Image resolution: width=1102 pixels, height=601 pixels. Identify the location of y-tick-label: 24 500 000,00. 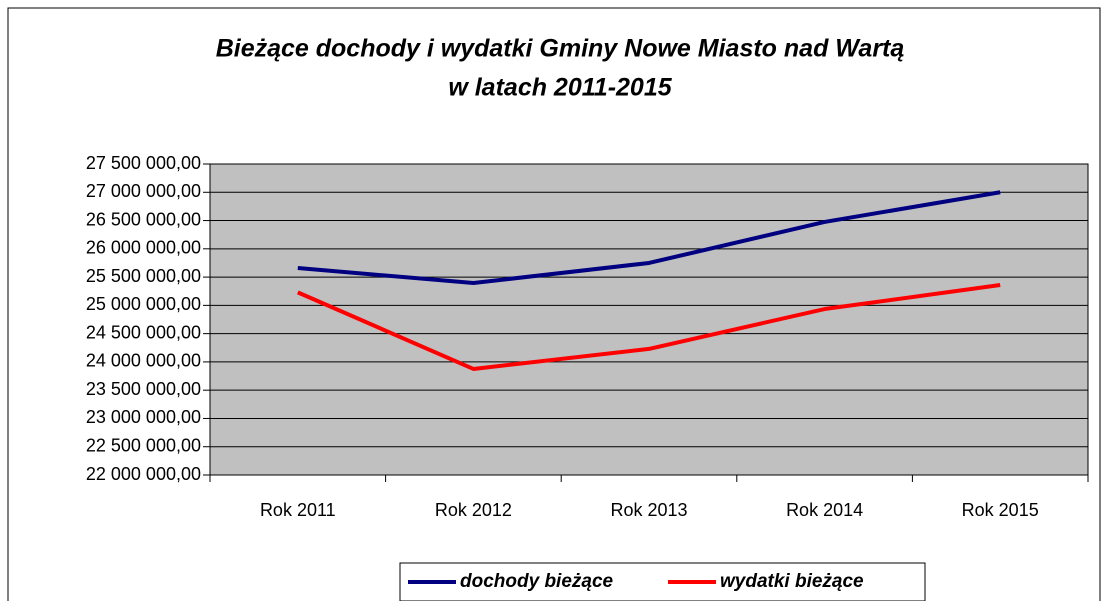
(143, 332).